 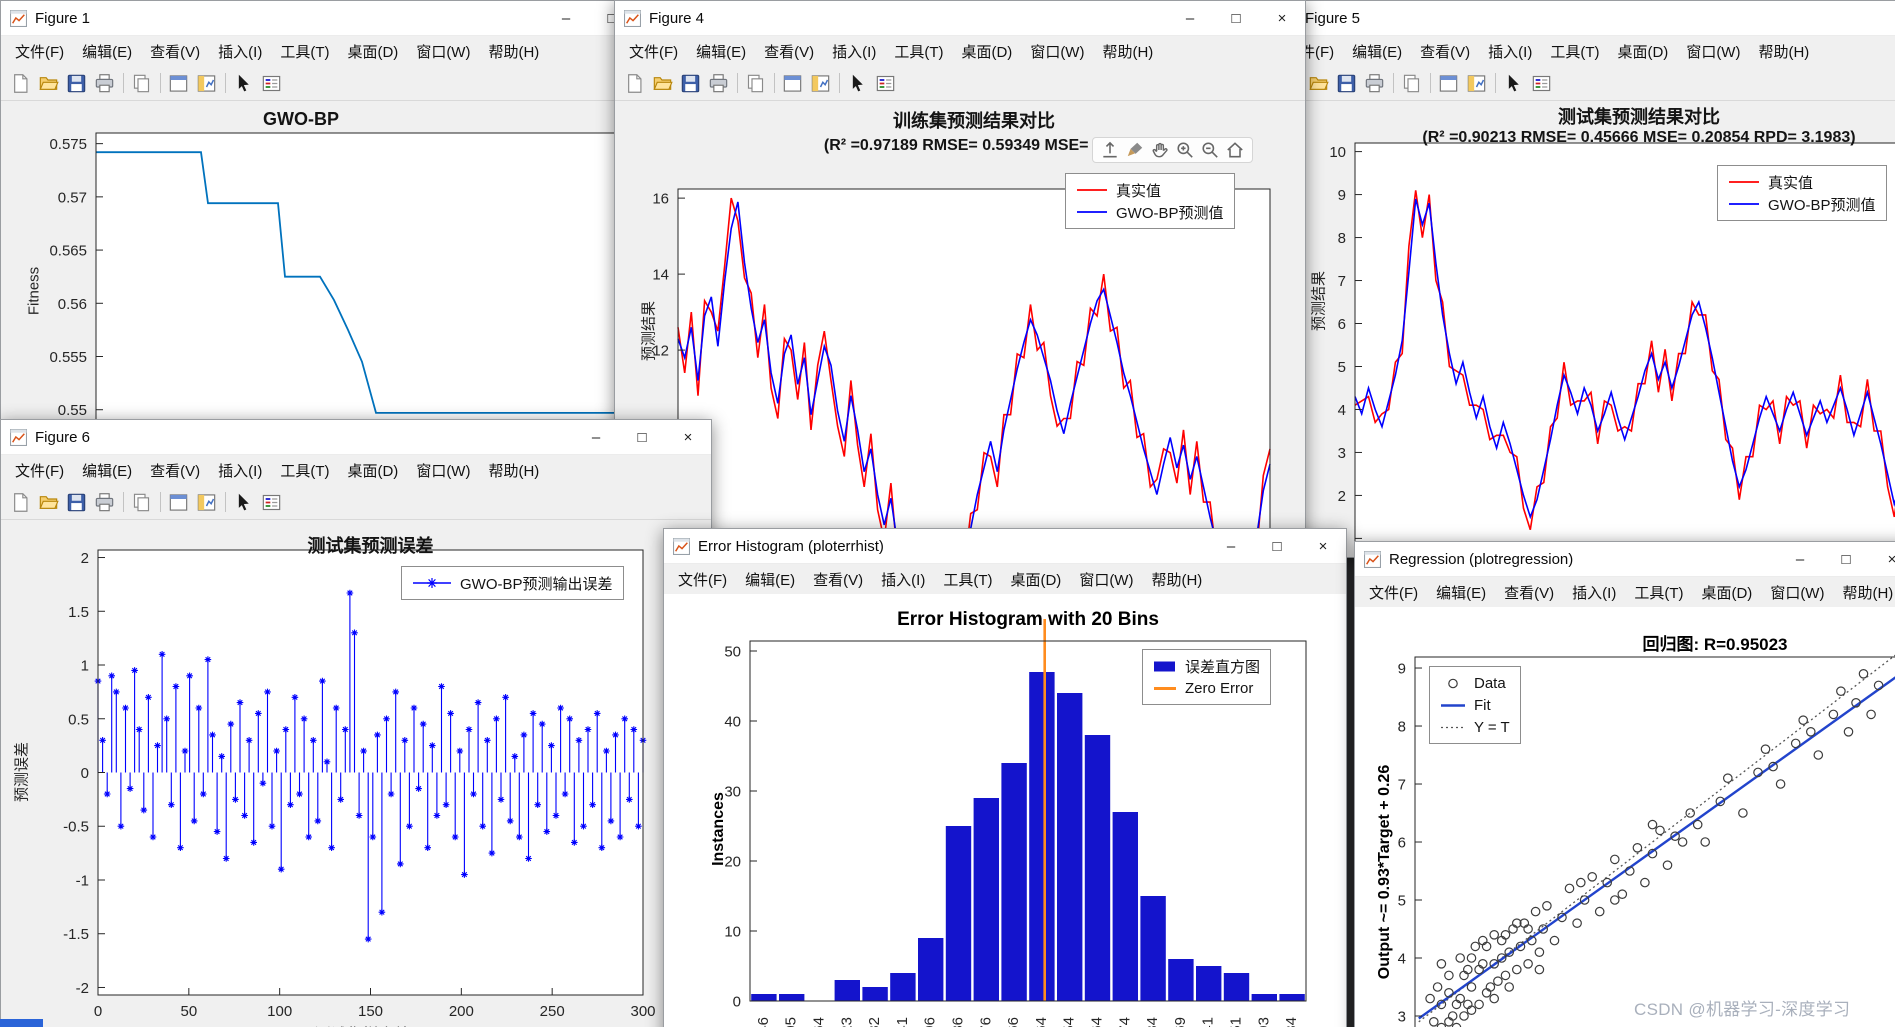 What do you see at coordinates (1005, 546) in the screenshot?
I see `errhist-titlebar: Error Histogram (ploterrhist) – □ ×` at bounding box center [1005, 546].